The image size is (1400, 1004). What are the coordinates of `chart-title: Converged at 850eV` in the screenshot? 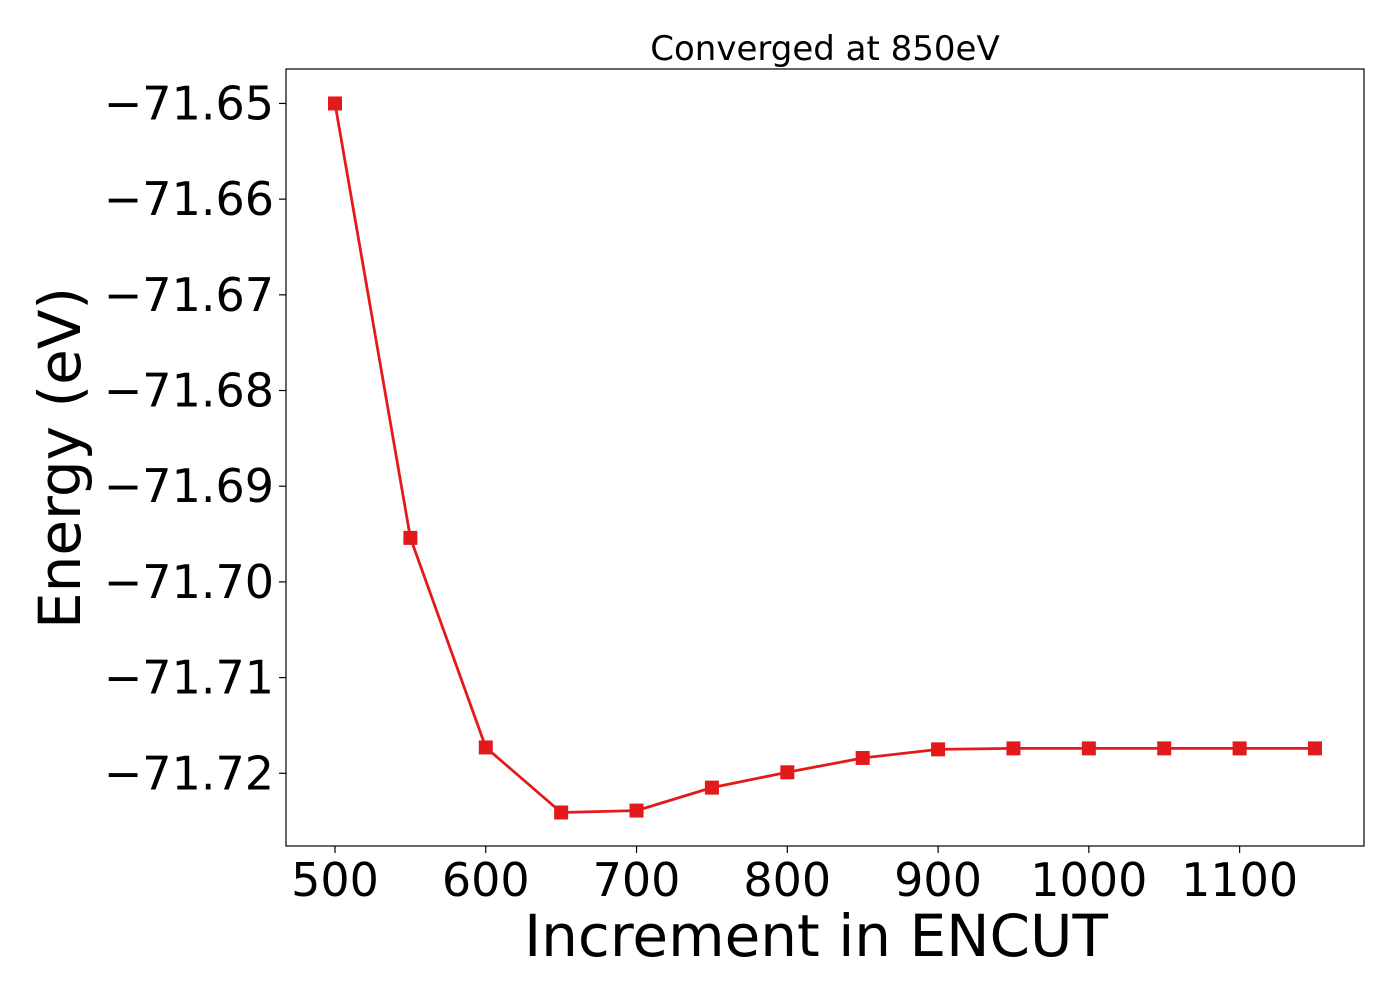 It's located at (824, 49).